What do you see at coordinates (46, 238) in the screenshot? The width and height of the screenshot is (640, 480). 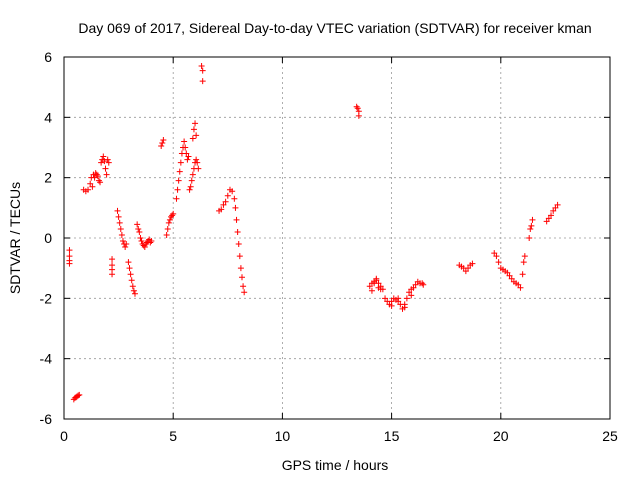 I see `y-tick-labels: -6 -4 -2 0 2 4 6` at bounding box center [46, 238].